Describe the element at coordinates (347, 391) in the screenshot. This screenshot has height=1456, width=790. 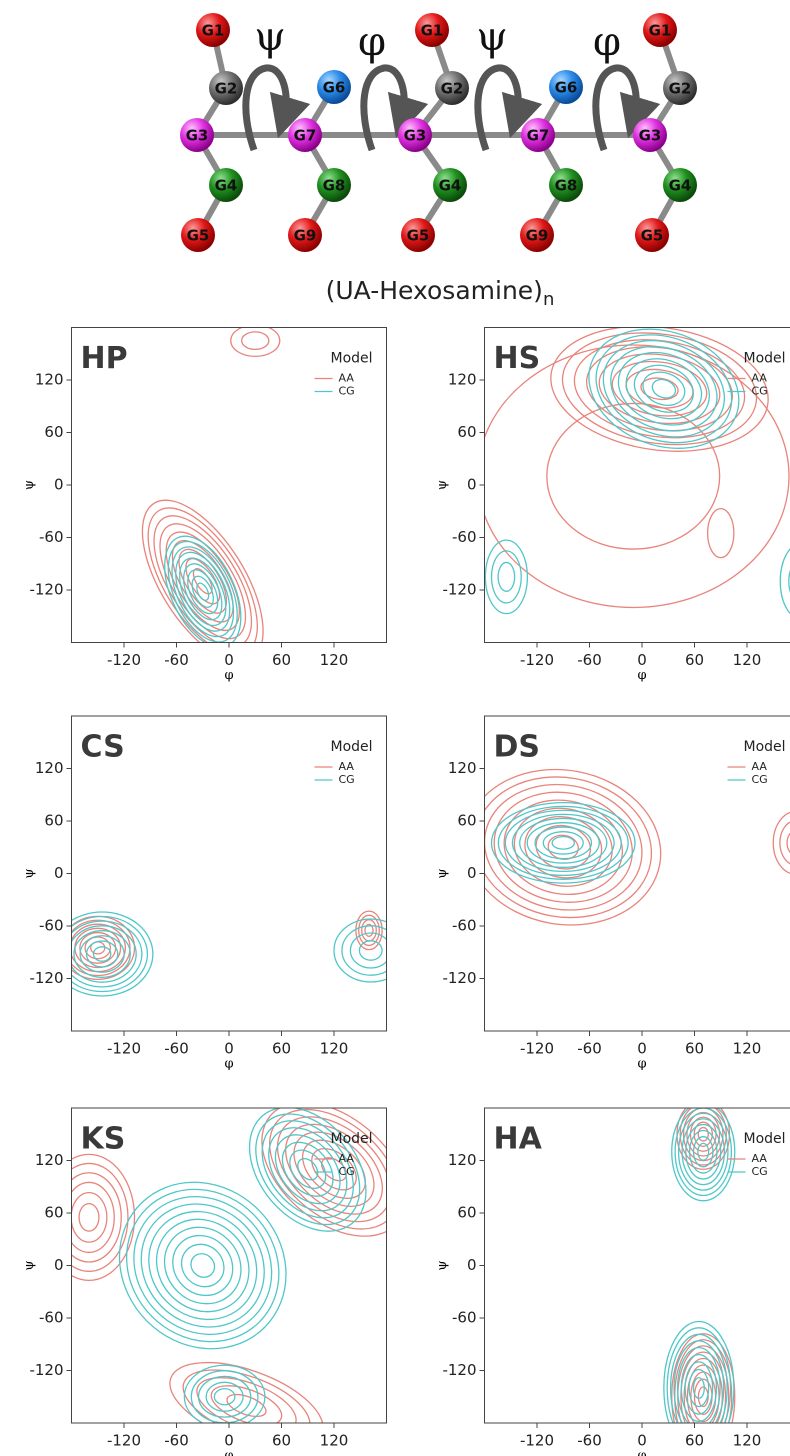
I see `legend-label: CG` at that location.